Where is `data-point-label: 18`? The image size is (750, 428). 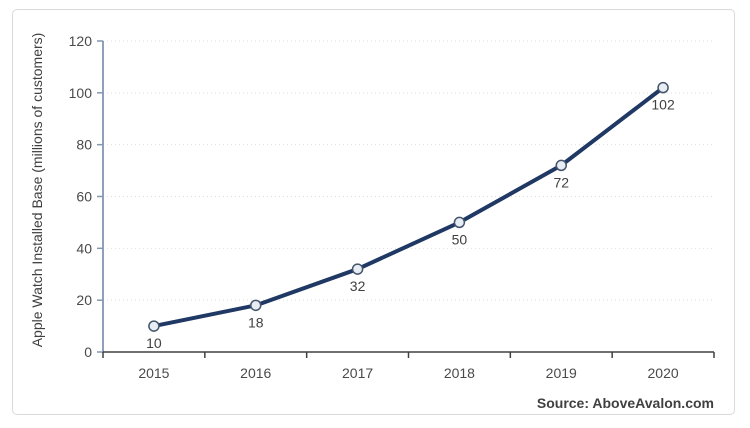
data-point-label: 18 is located at coordinates (256, 322).